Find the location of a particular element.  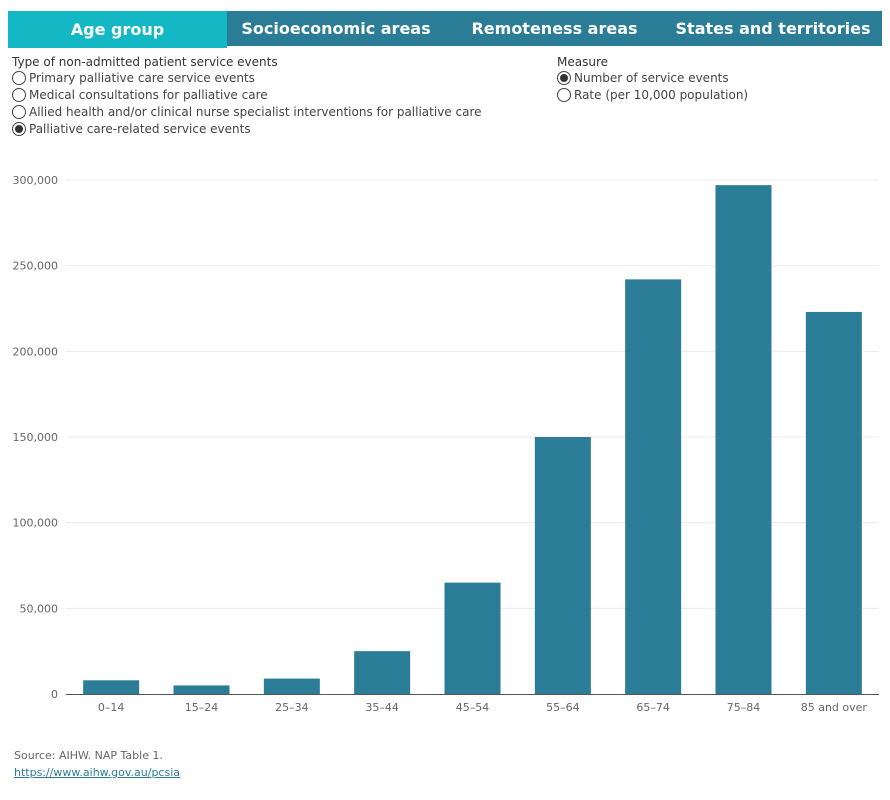

measure-option-rate: Rate (per 10,000 population) is located at coordinates (652, 95).